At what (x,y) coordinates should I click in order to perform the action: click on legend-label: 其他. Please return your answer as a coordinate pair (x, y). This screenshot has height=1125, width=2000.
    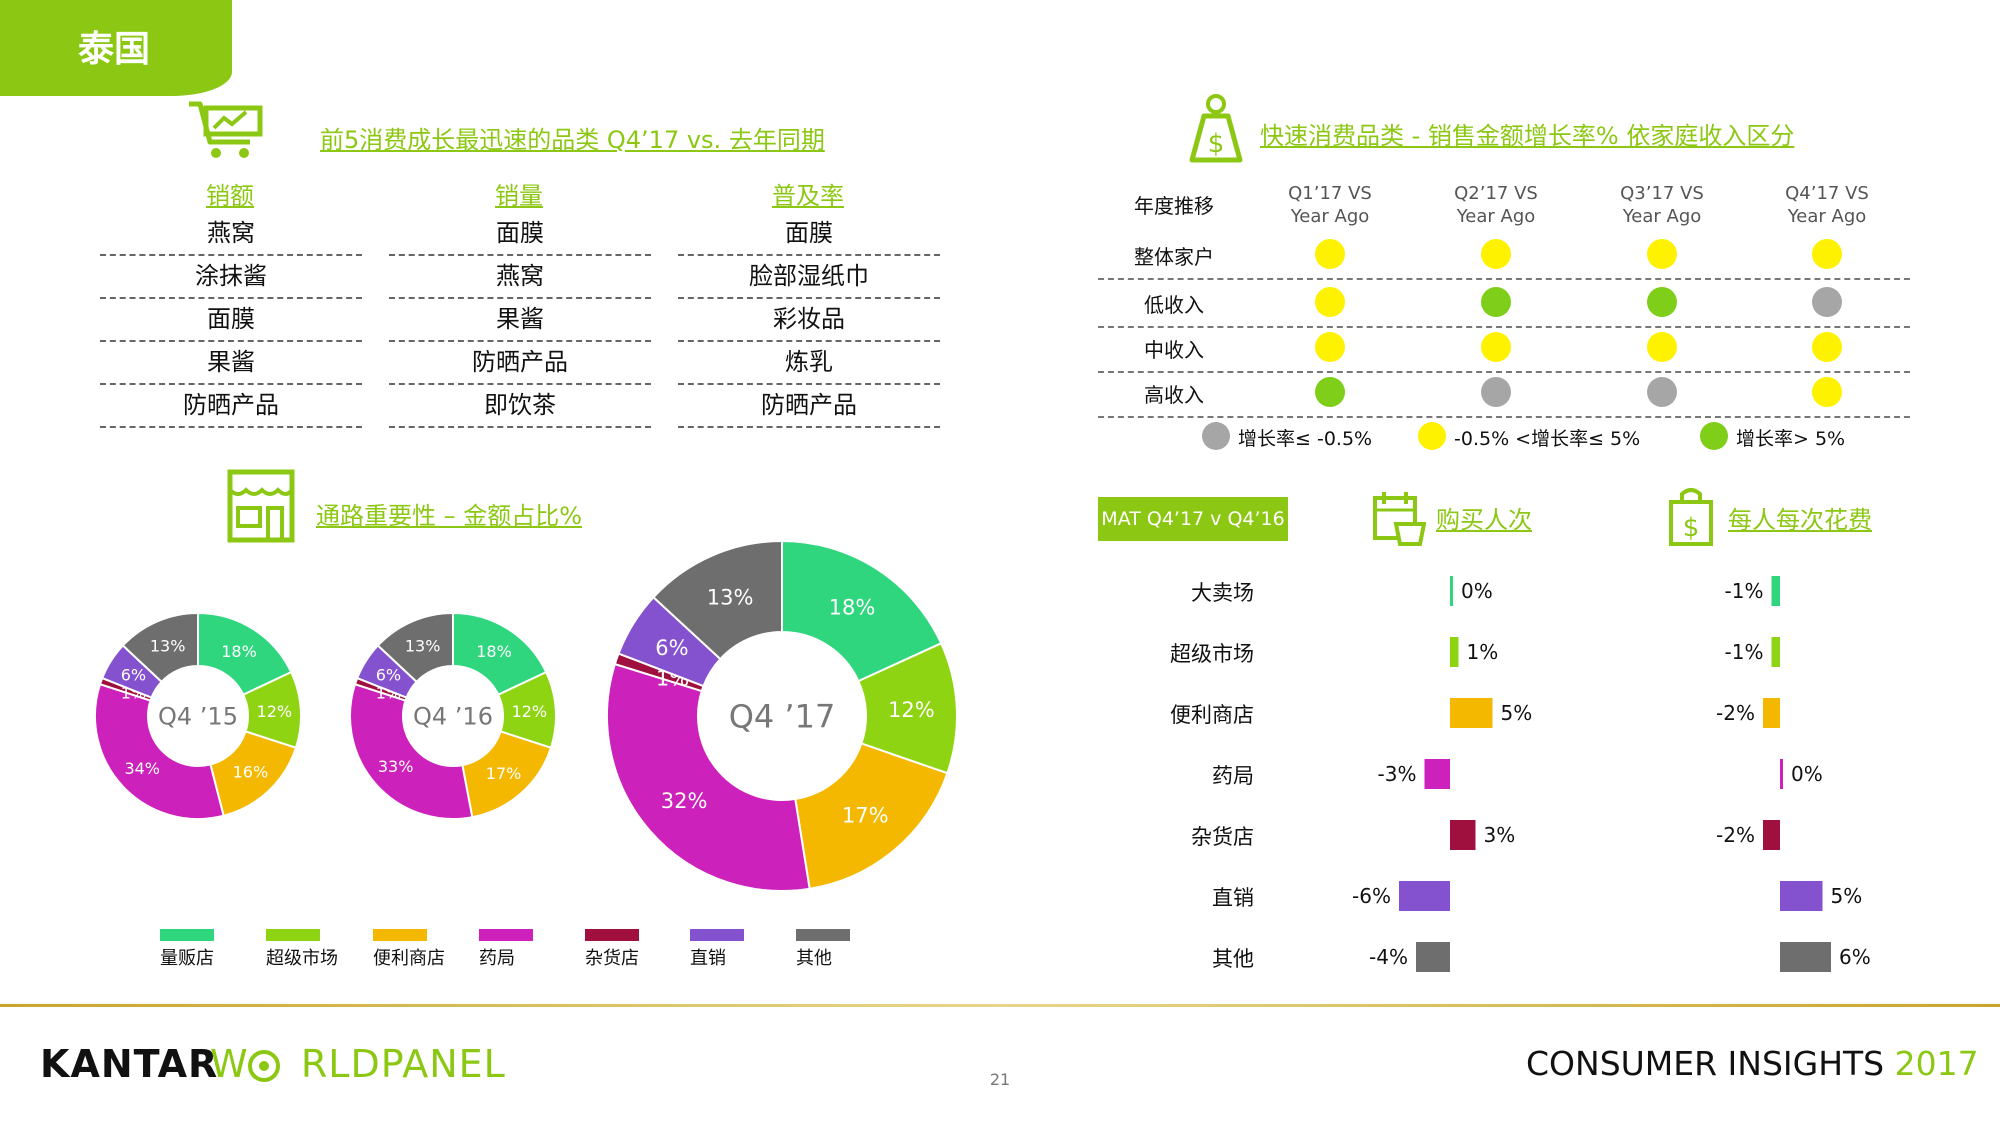
    Looking at the image, I should click on (814, 958).